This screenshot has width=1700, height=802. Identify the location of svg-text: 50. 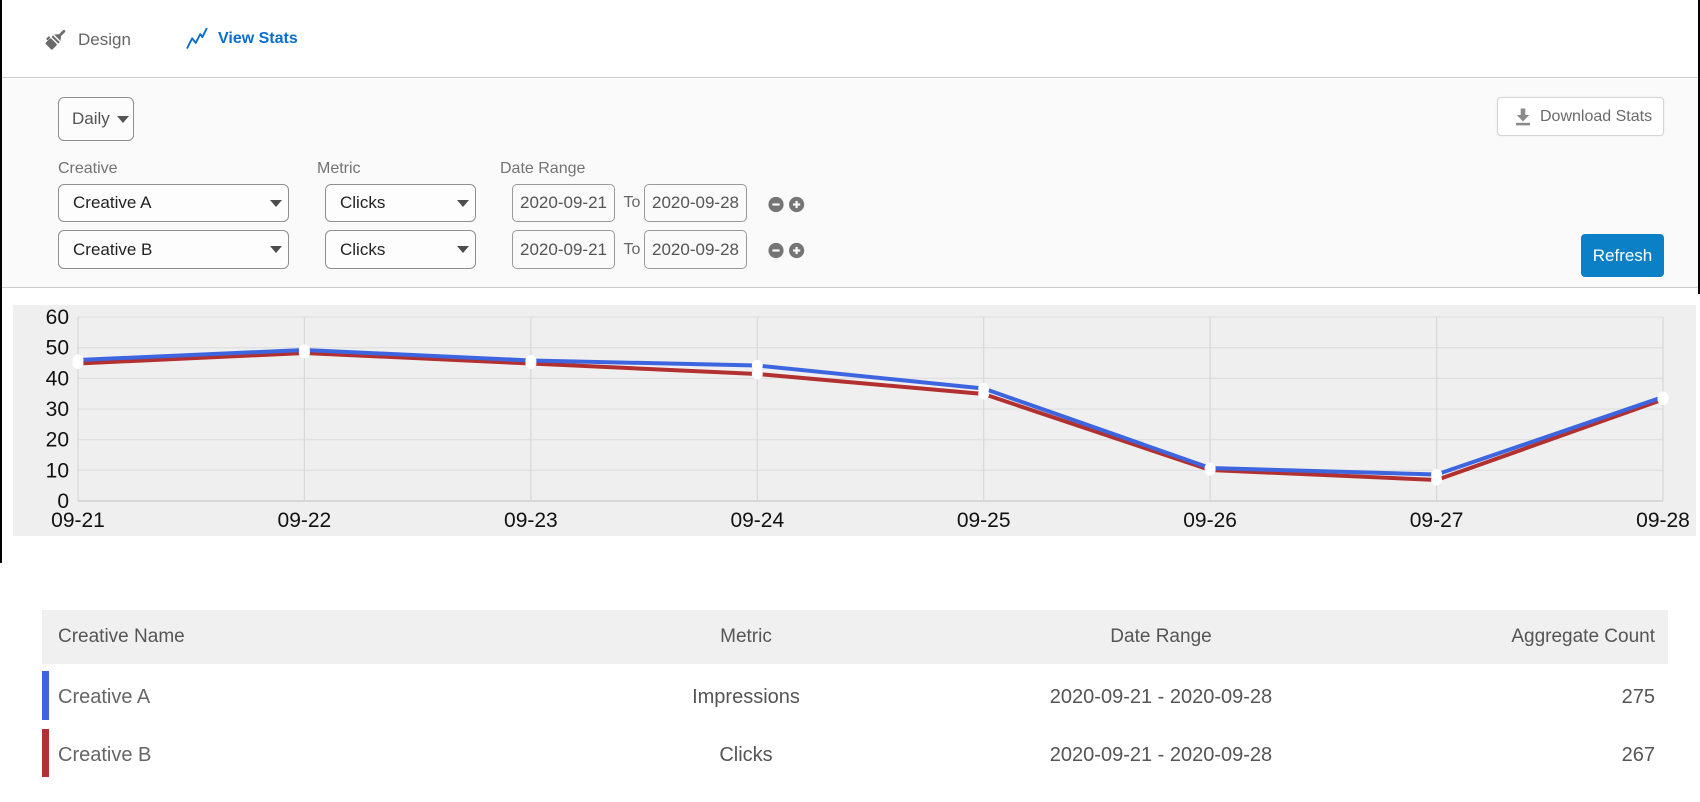
(57, 348).